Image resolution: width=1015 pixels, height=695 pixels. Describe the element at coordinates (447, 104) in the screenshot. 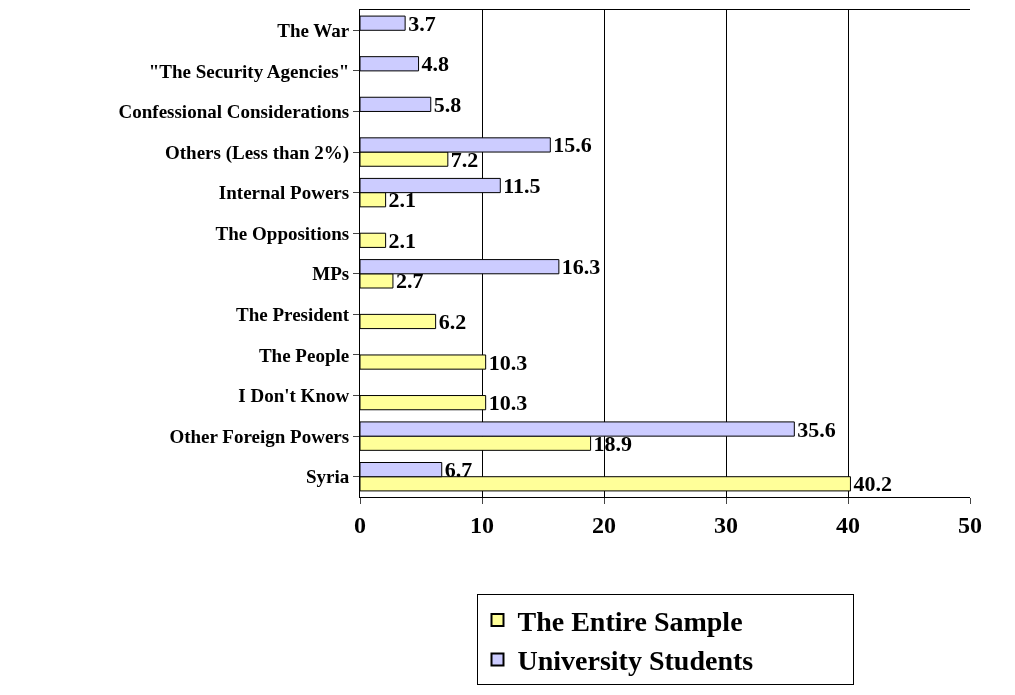

I see `data-label: 5.8` at that location.